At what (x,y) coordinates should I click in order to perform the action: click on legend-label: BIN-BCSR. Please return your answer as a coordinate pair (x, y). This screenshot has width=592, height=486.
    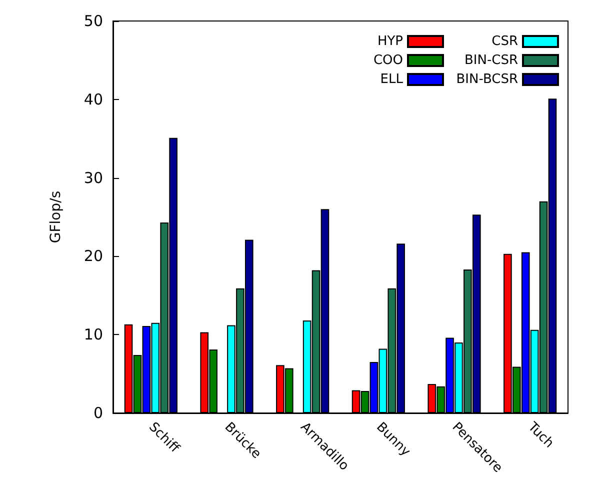
    Looking at the image, I should click on (487, 79).